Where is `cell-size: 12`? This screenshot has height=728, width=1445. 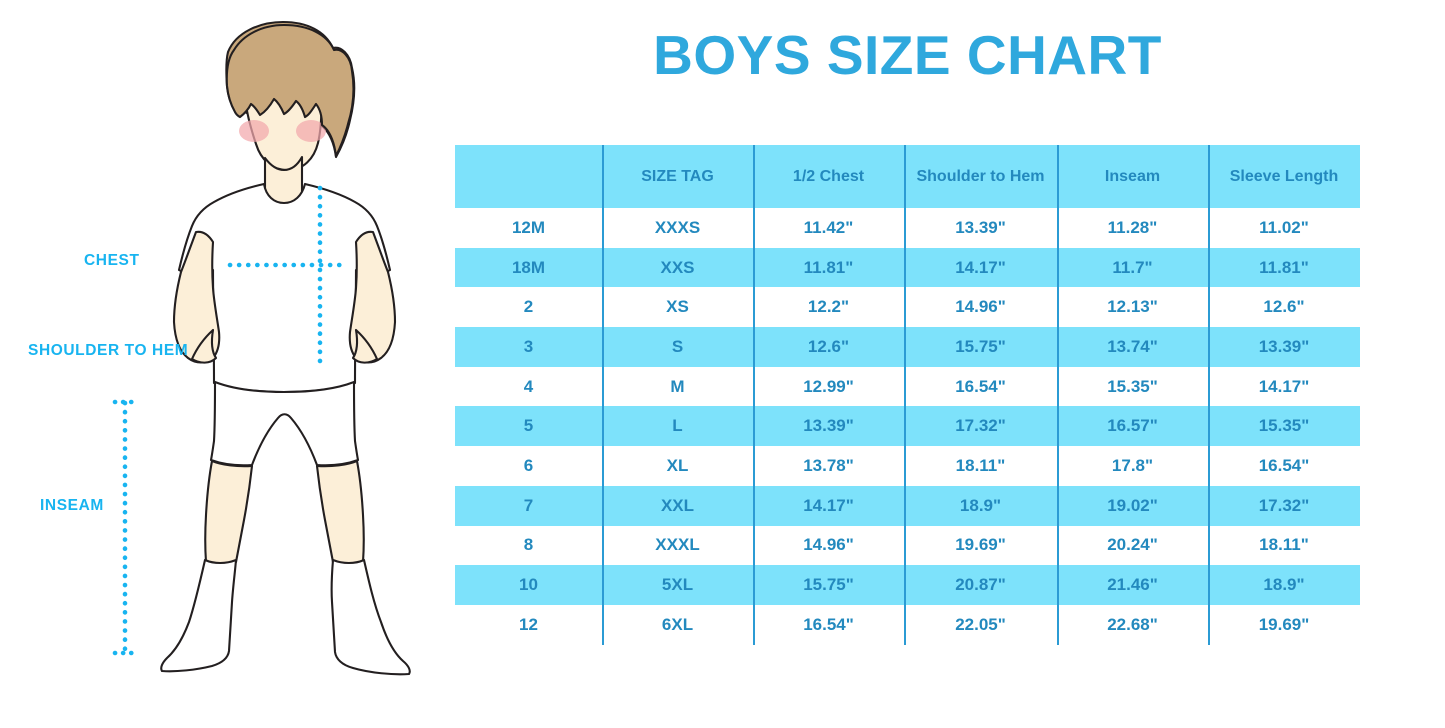
cell-size: 12 is located at coordinates (528, 624).